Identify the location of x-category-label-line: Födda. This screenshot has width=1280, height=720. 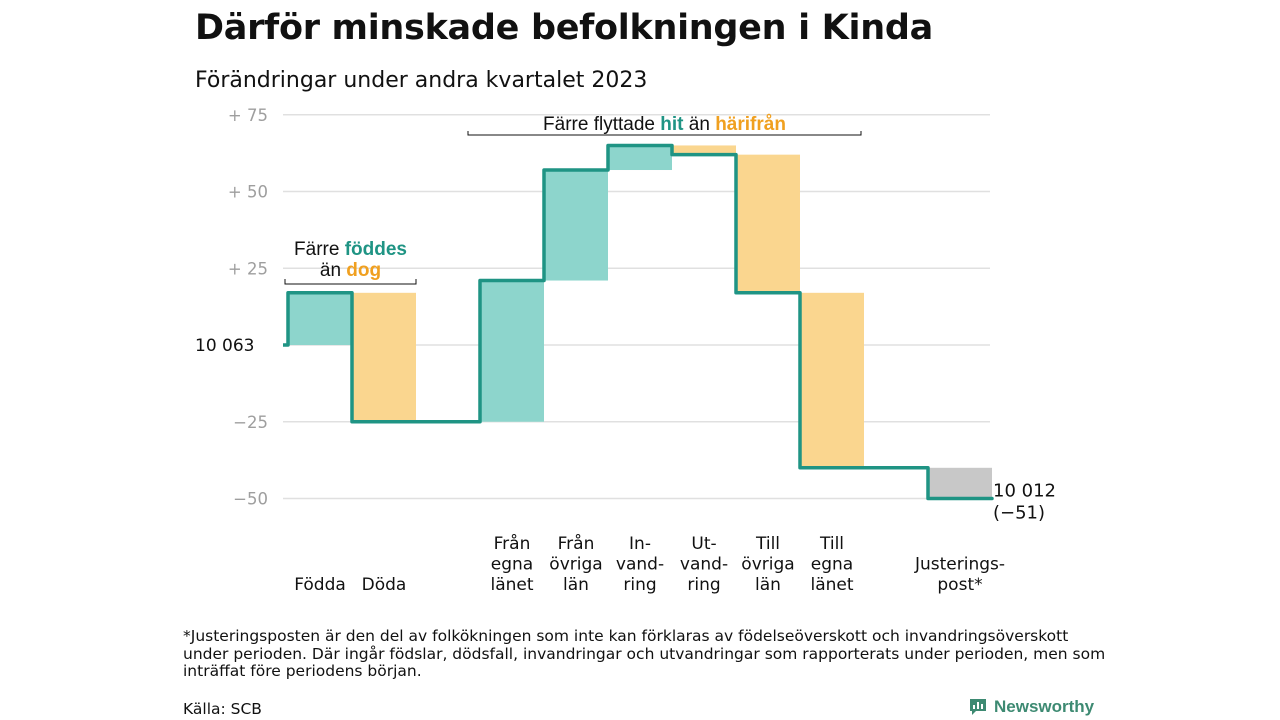
(320, 585).